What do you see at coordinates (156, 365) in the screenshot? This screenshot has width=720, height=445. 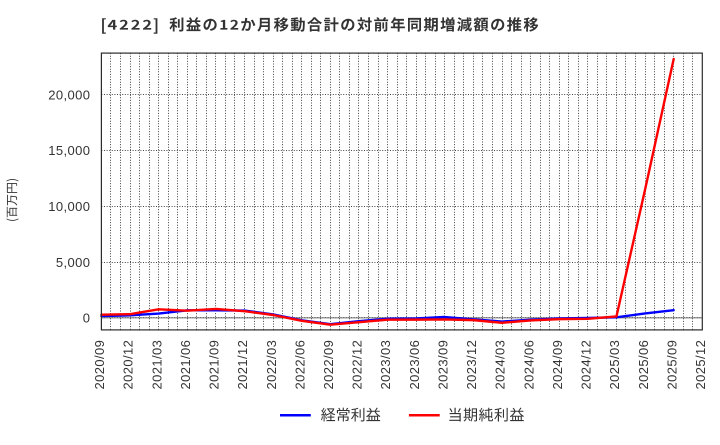 I see `svg-text: 2021/03` at bounding box center [156, 365].